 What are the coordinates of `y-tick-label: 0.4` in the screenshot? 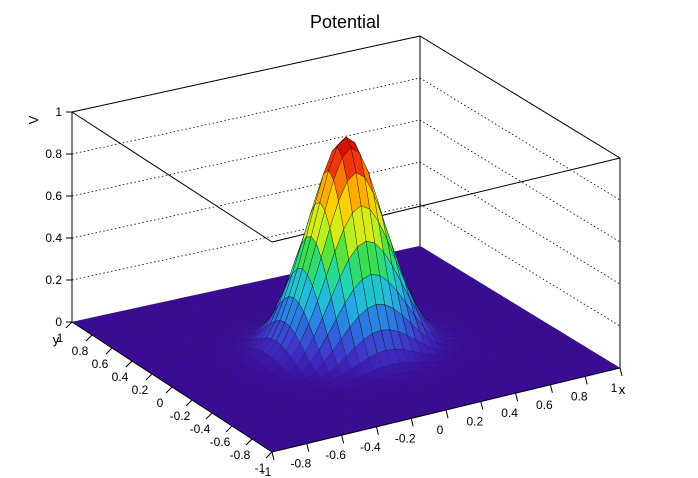 It's located at (120, 377).